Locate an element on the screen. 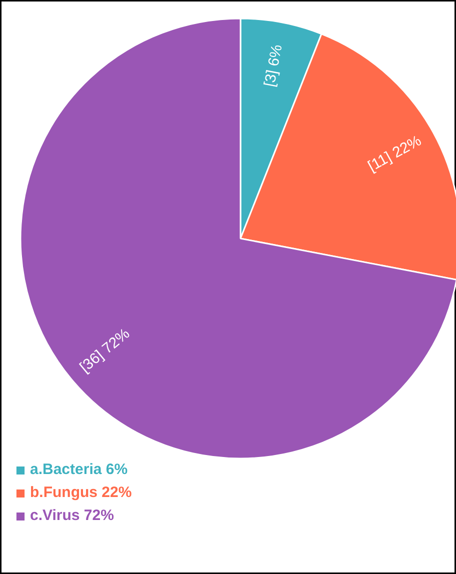 Image resolution: width=456 pixels, height=574 pixels. data-label: [3] 6% is located at coordinates (273, 65).